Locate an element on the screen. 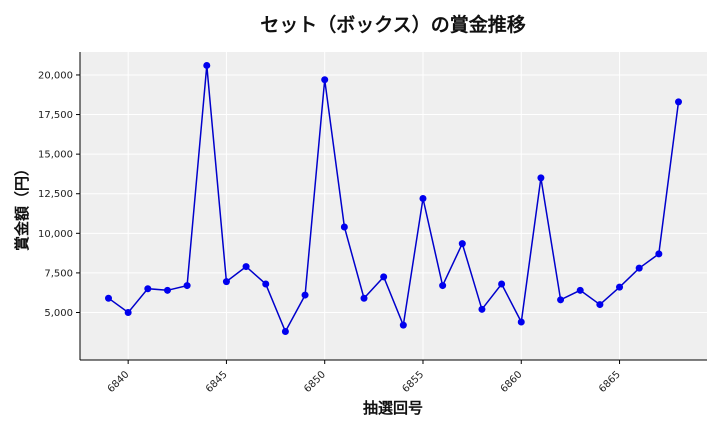  x-tick-label: 6840 is located at coordinates (119, 382).